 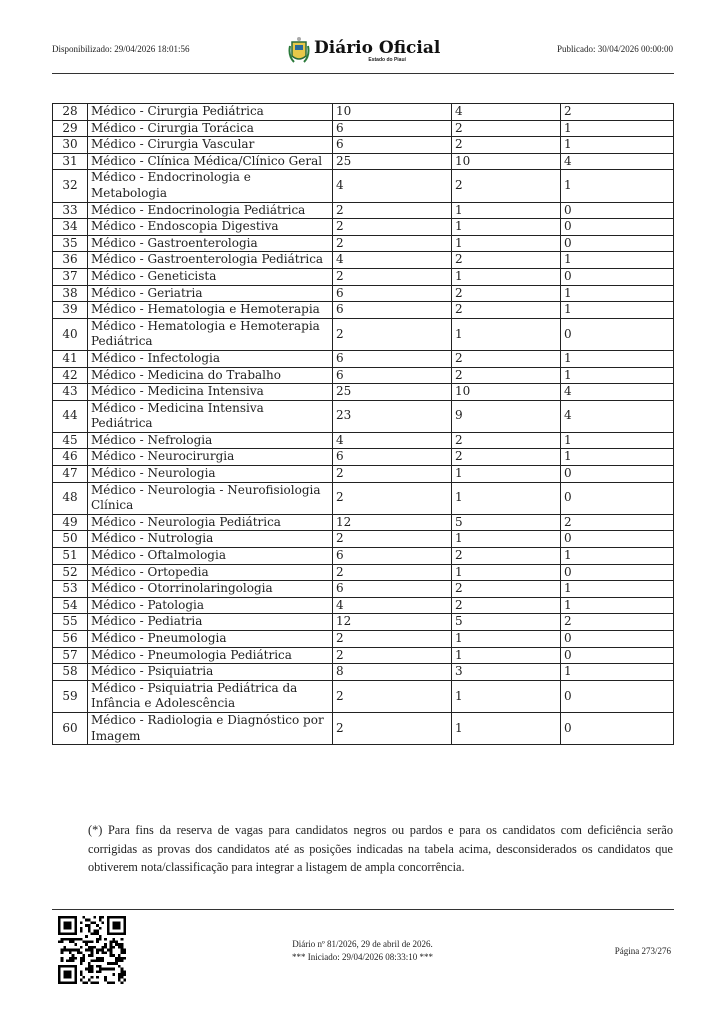 What do you see at coordinates (363, 440) in the screenshot?
I see `table-row: 45 Médico - Nefrologia 4 2 1` at bounding box center [363, 440].